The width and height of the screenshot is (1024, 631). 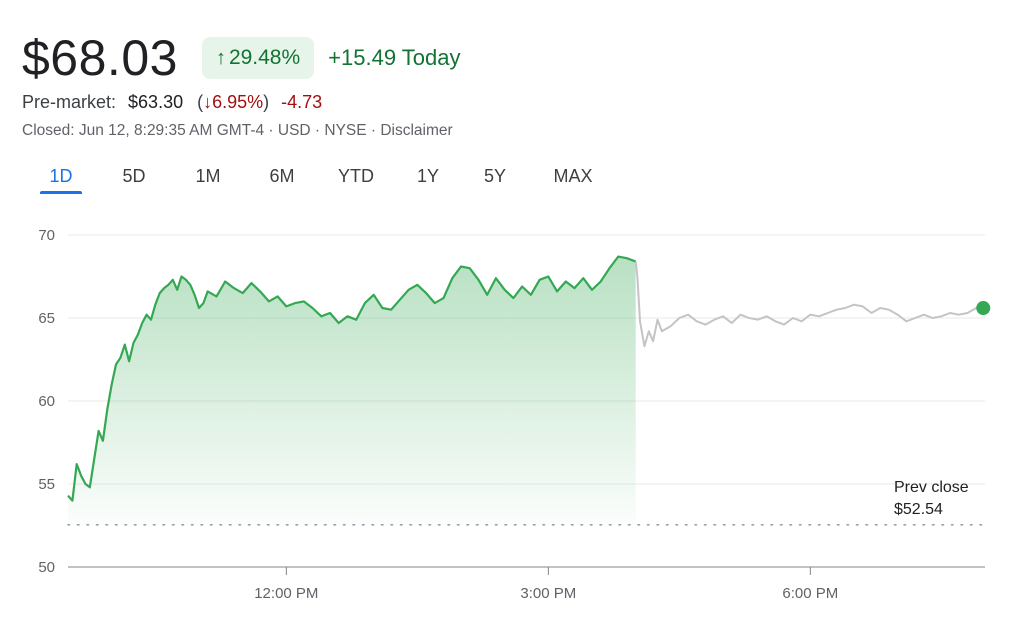 I want to click on price-row: $68.03 ↑ 29.48% +15.49 Today, so click(x=241, y=58).